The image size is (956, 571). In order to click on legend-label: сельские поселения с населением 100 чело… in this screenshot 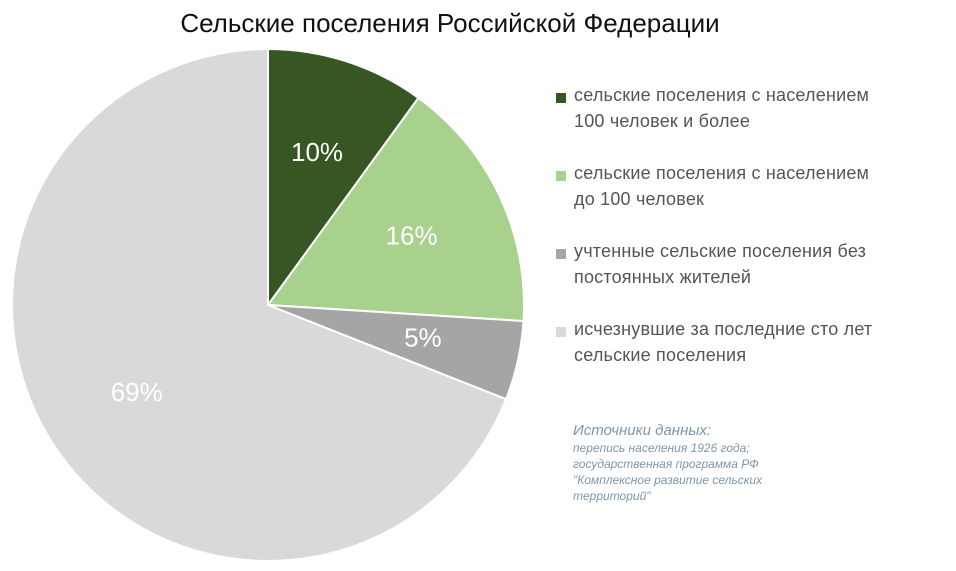, I will do `click(739, 108)`.